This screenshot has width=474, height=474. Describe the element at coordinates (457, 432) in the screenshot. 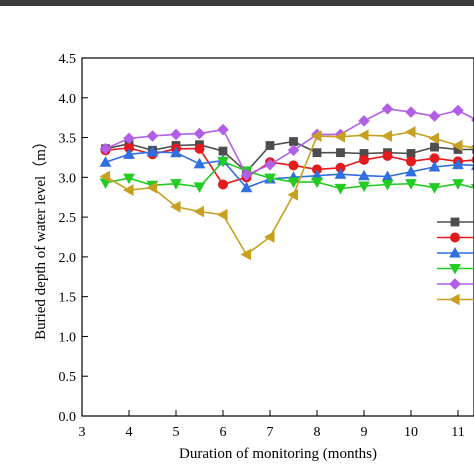

I see `x-tick-label: 11` at that location.